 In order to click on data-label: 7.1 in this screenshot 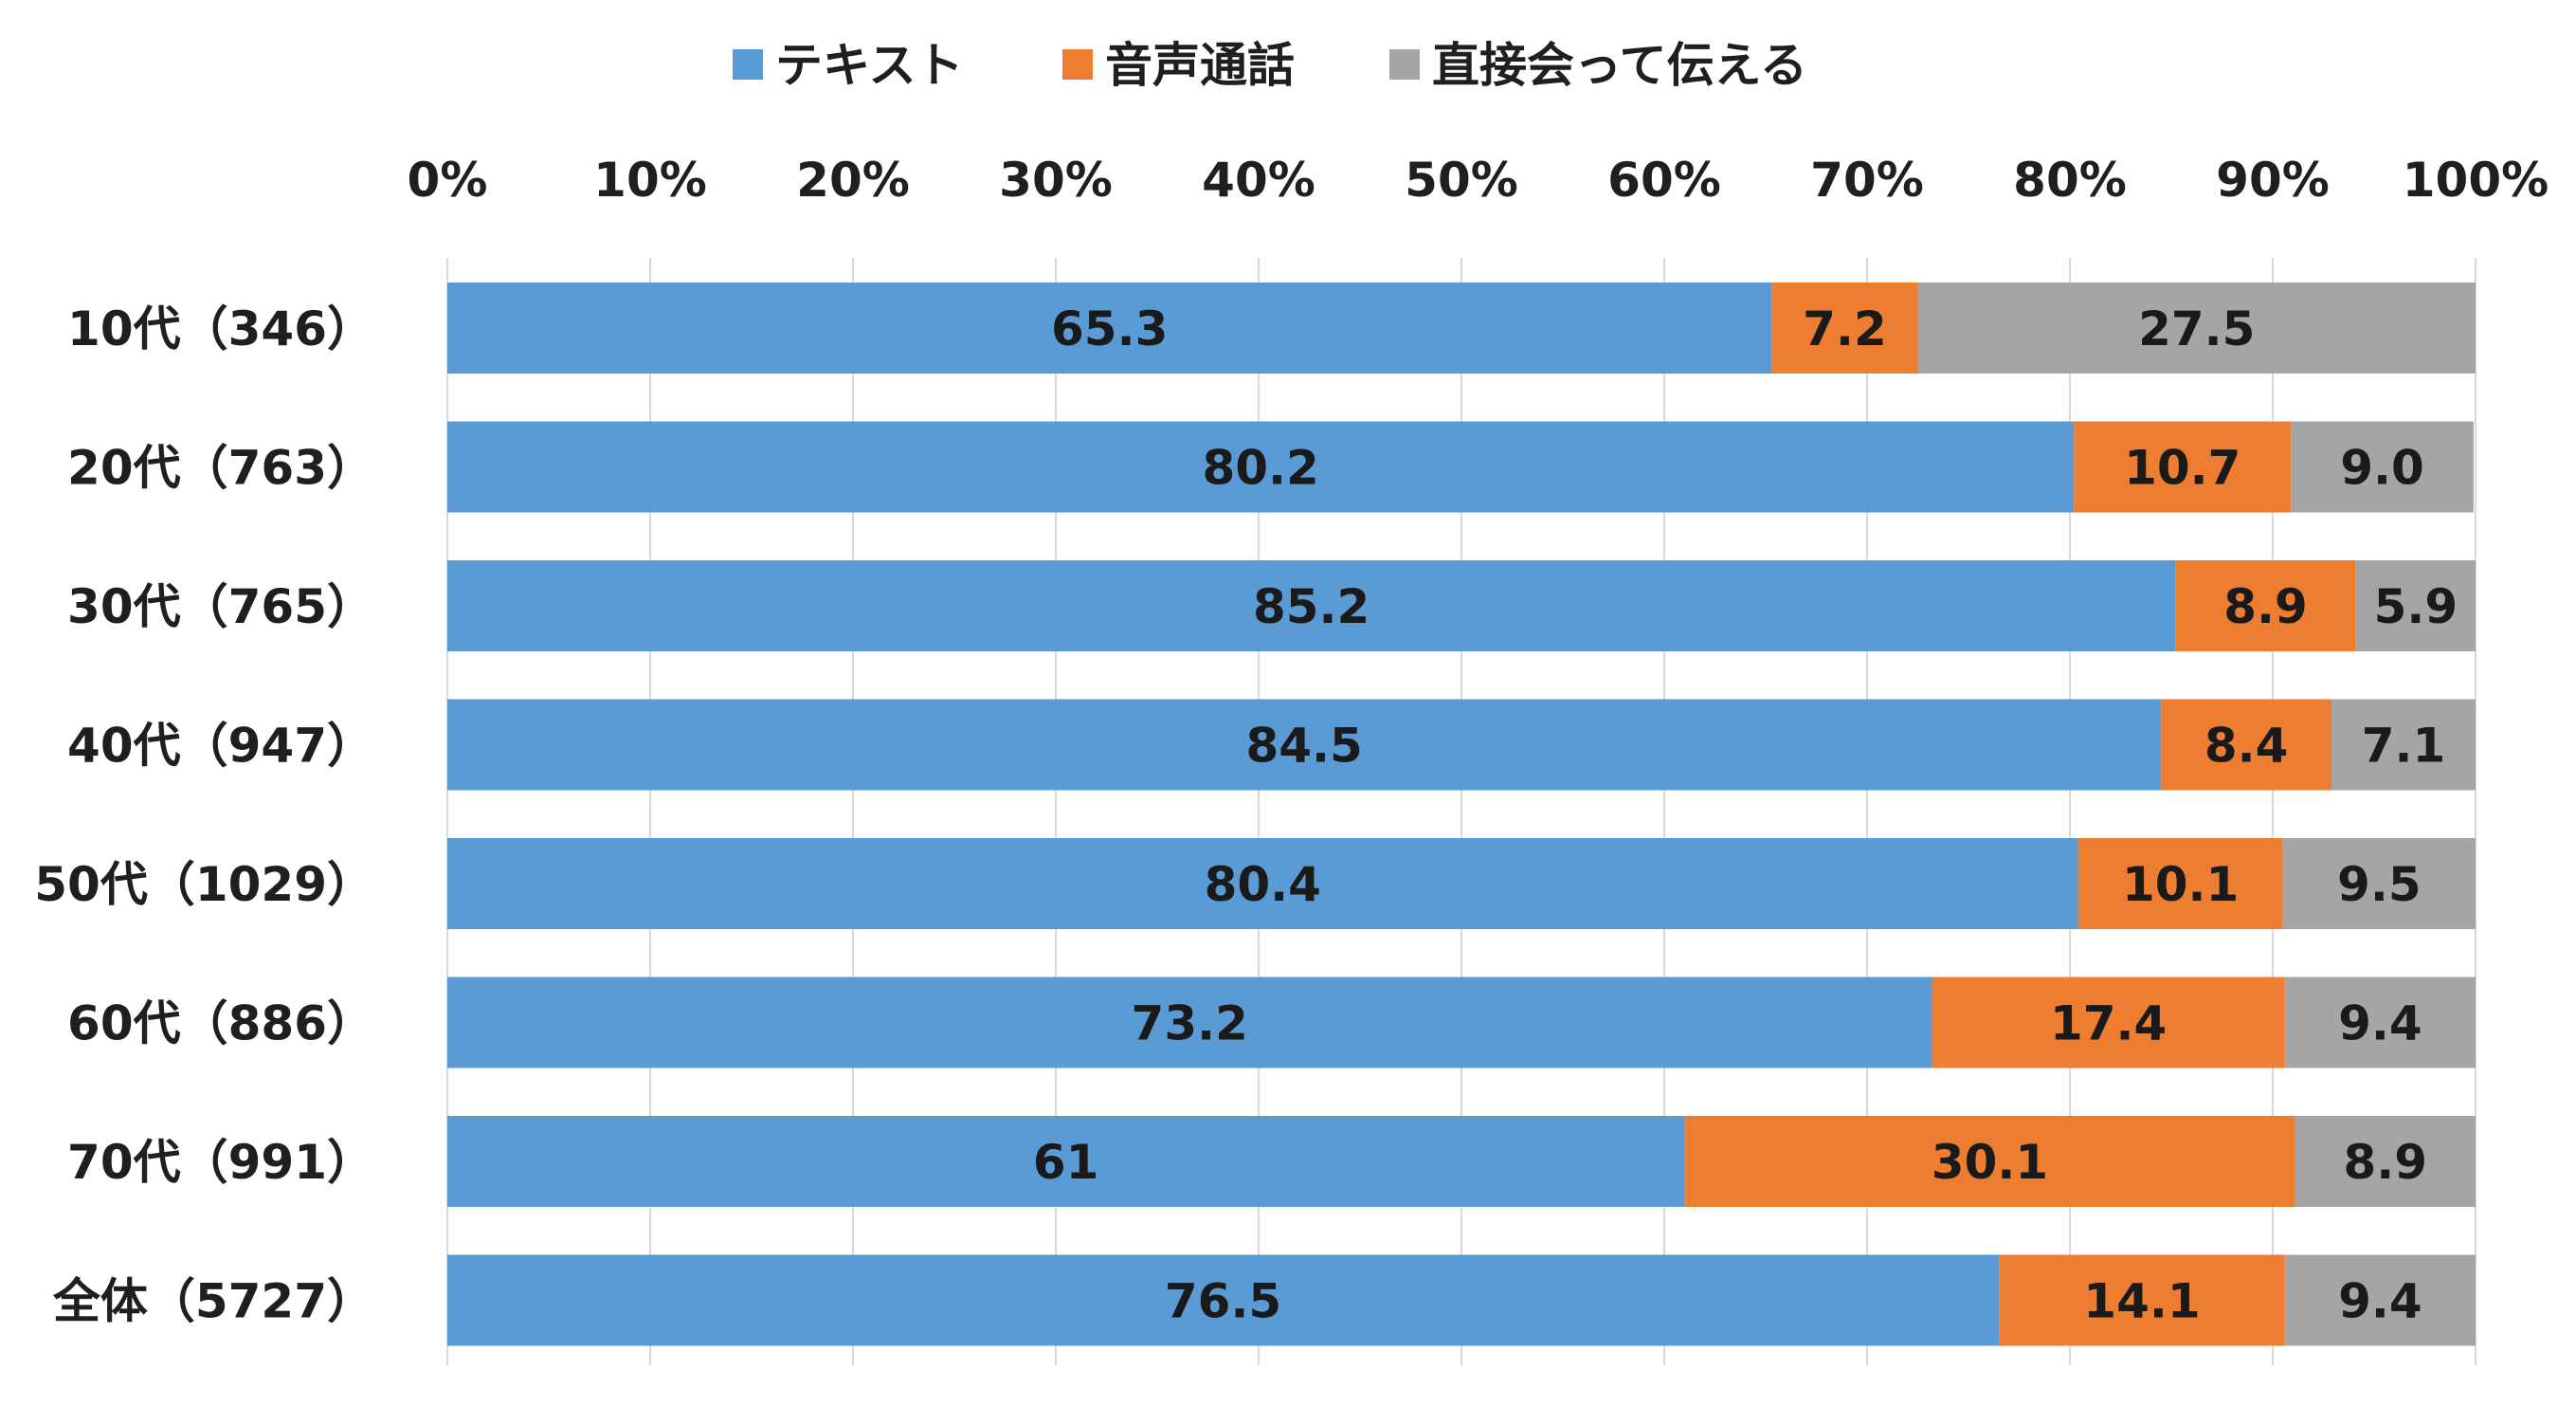, I will do `click(2404, 746)`.